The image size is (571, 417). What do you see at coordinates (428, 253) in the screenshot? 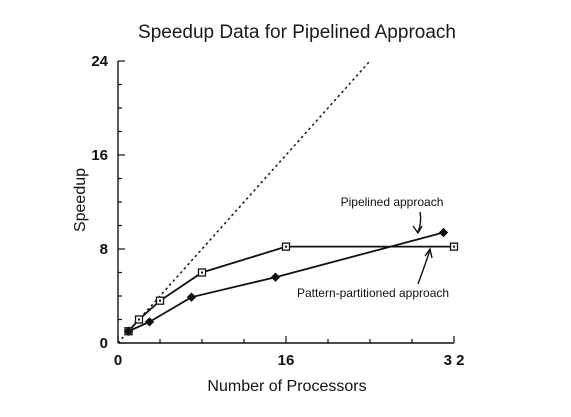
I see `arrowhead-pattern-partitioned` at bounding box center [428, 253].